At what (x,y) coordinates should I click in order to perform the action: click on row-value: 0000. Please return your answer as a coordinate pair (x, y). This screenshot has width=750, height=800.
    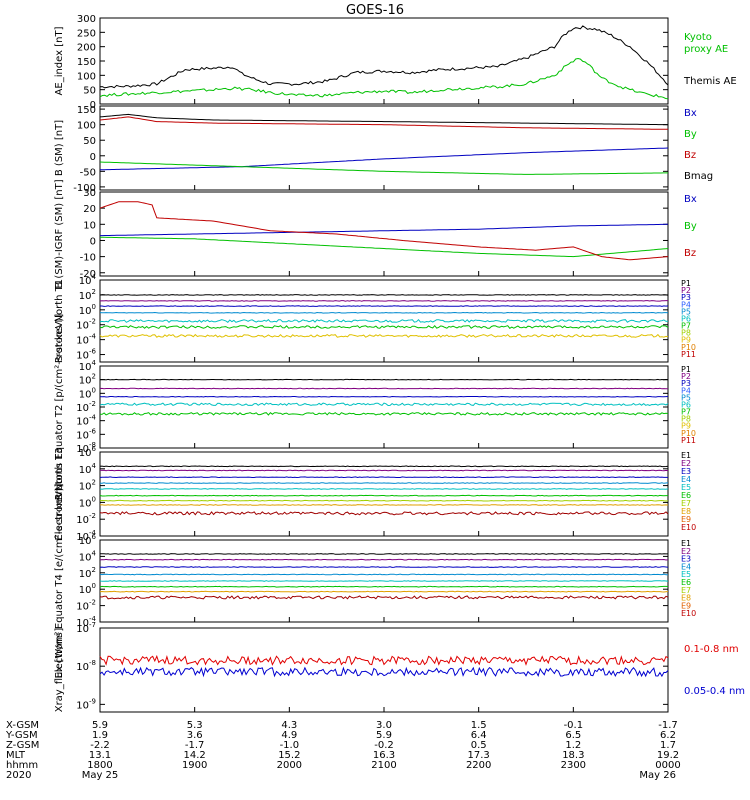
    Looking at the image, I should click on (667, 765).